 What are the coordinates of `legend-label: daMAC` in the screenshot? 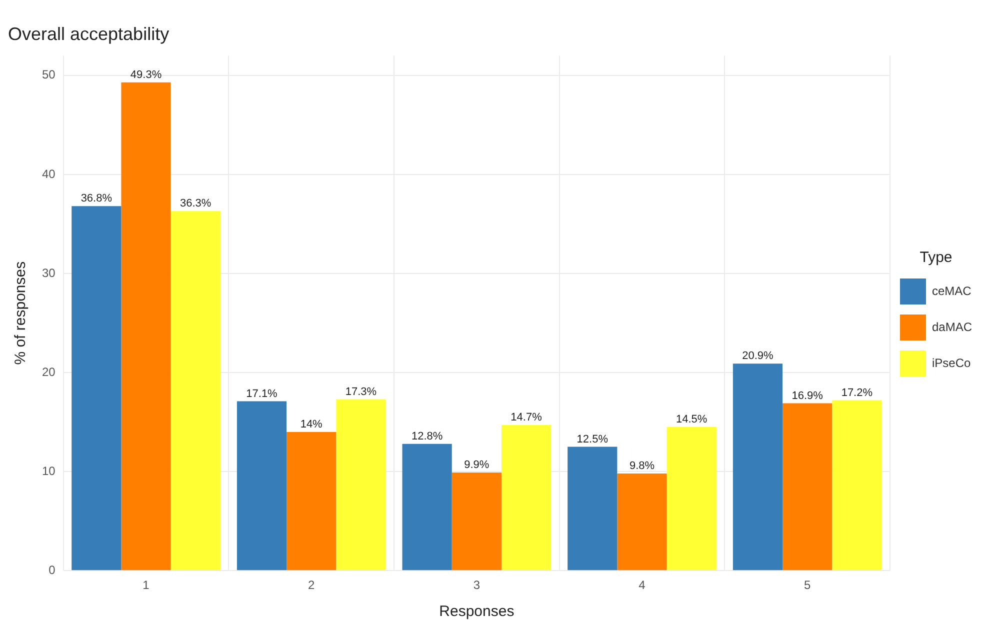 It's located at (952, 327).